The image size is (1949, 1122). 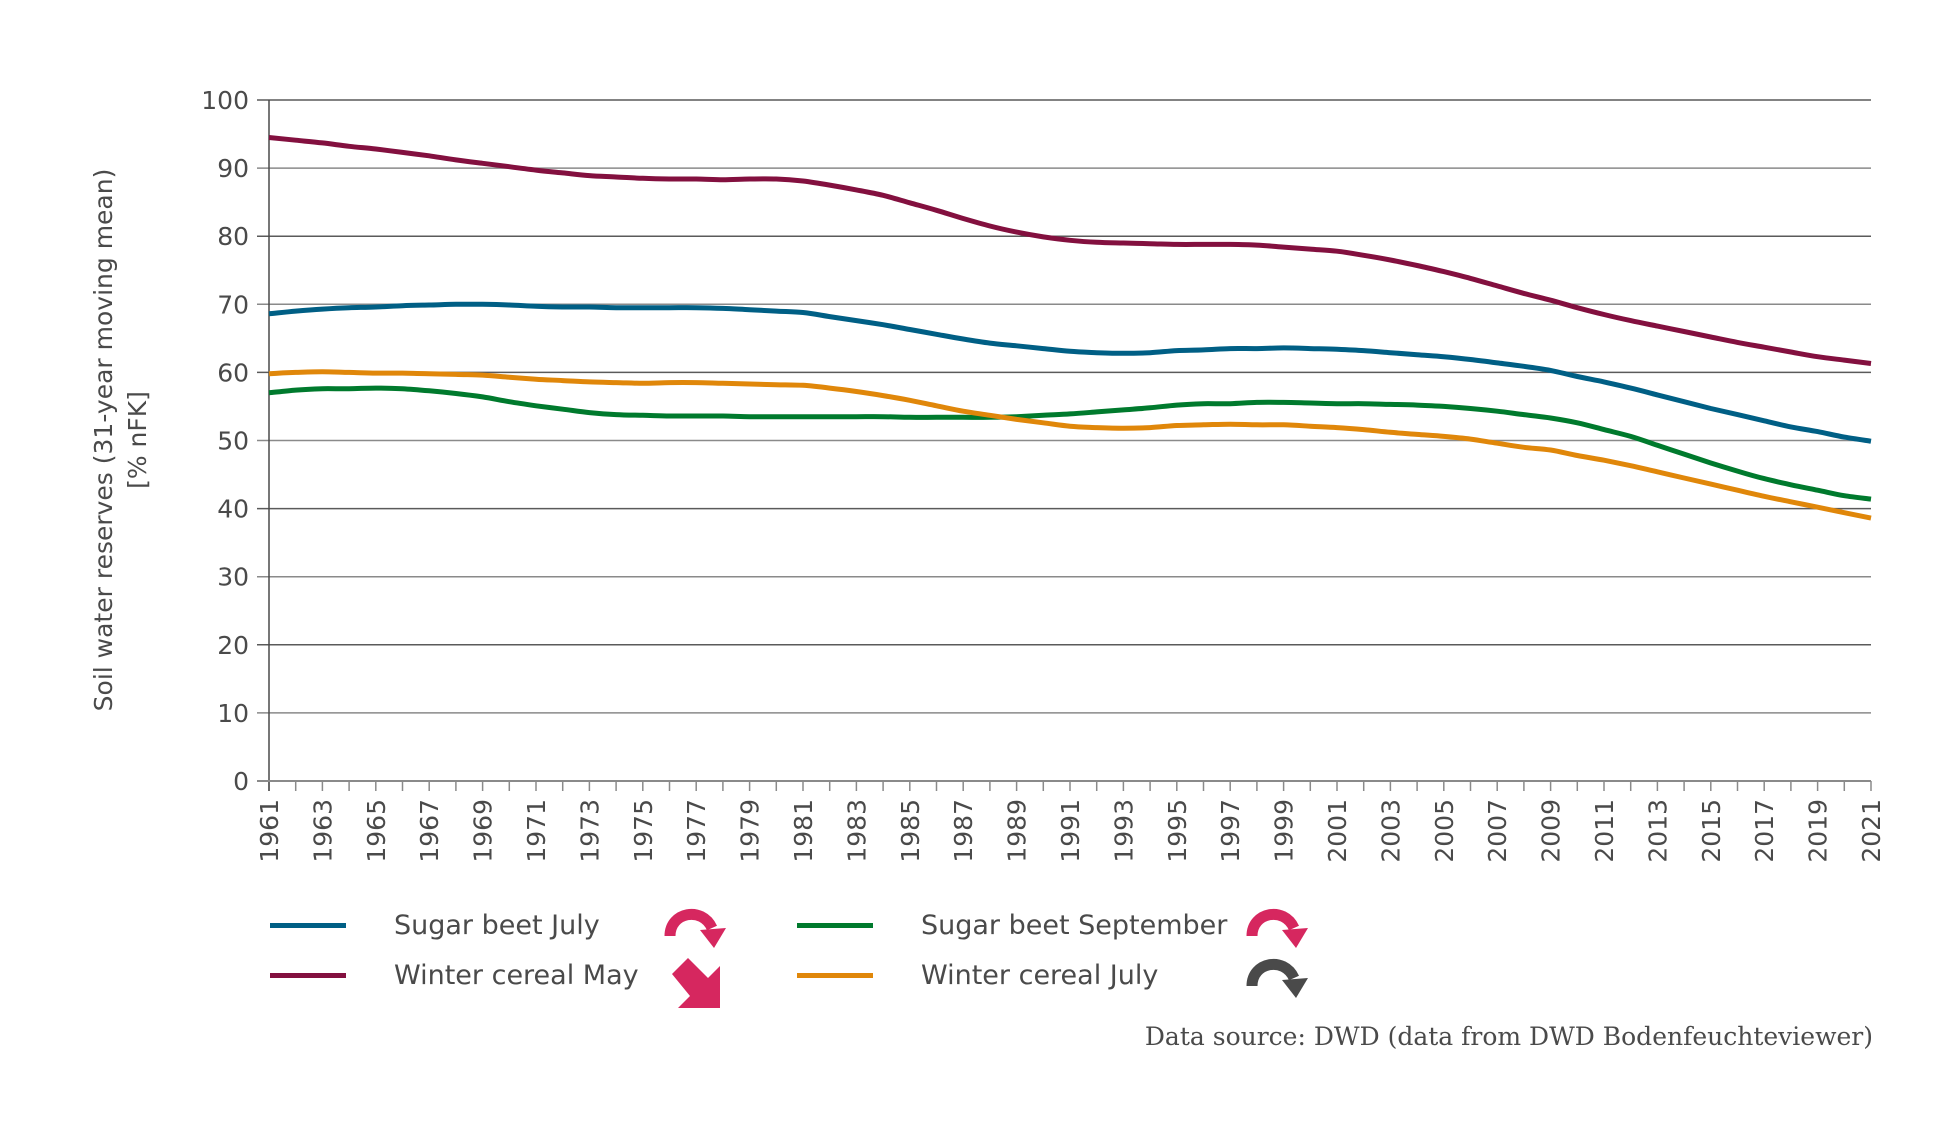 I want to click on x-tick-label: 2013, so click(x=1657, y=831).